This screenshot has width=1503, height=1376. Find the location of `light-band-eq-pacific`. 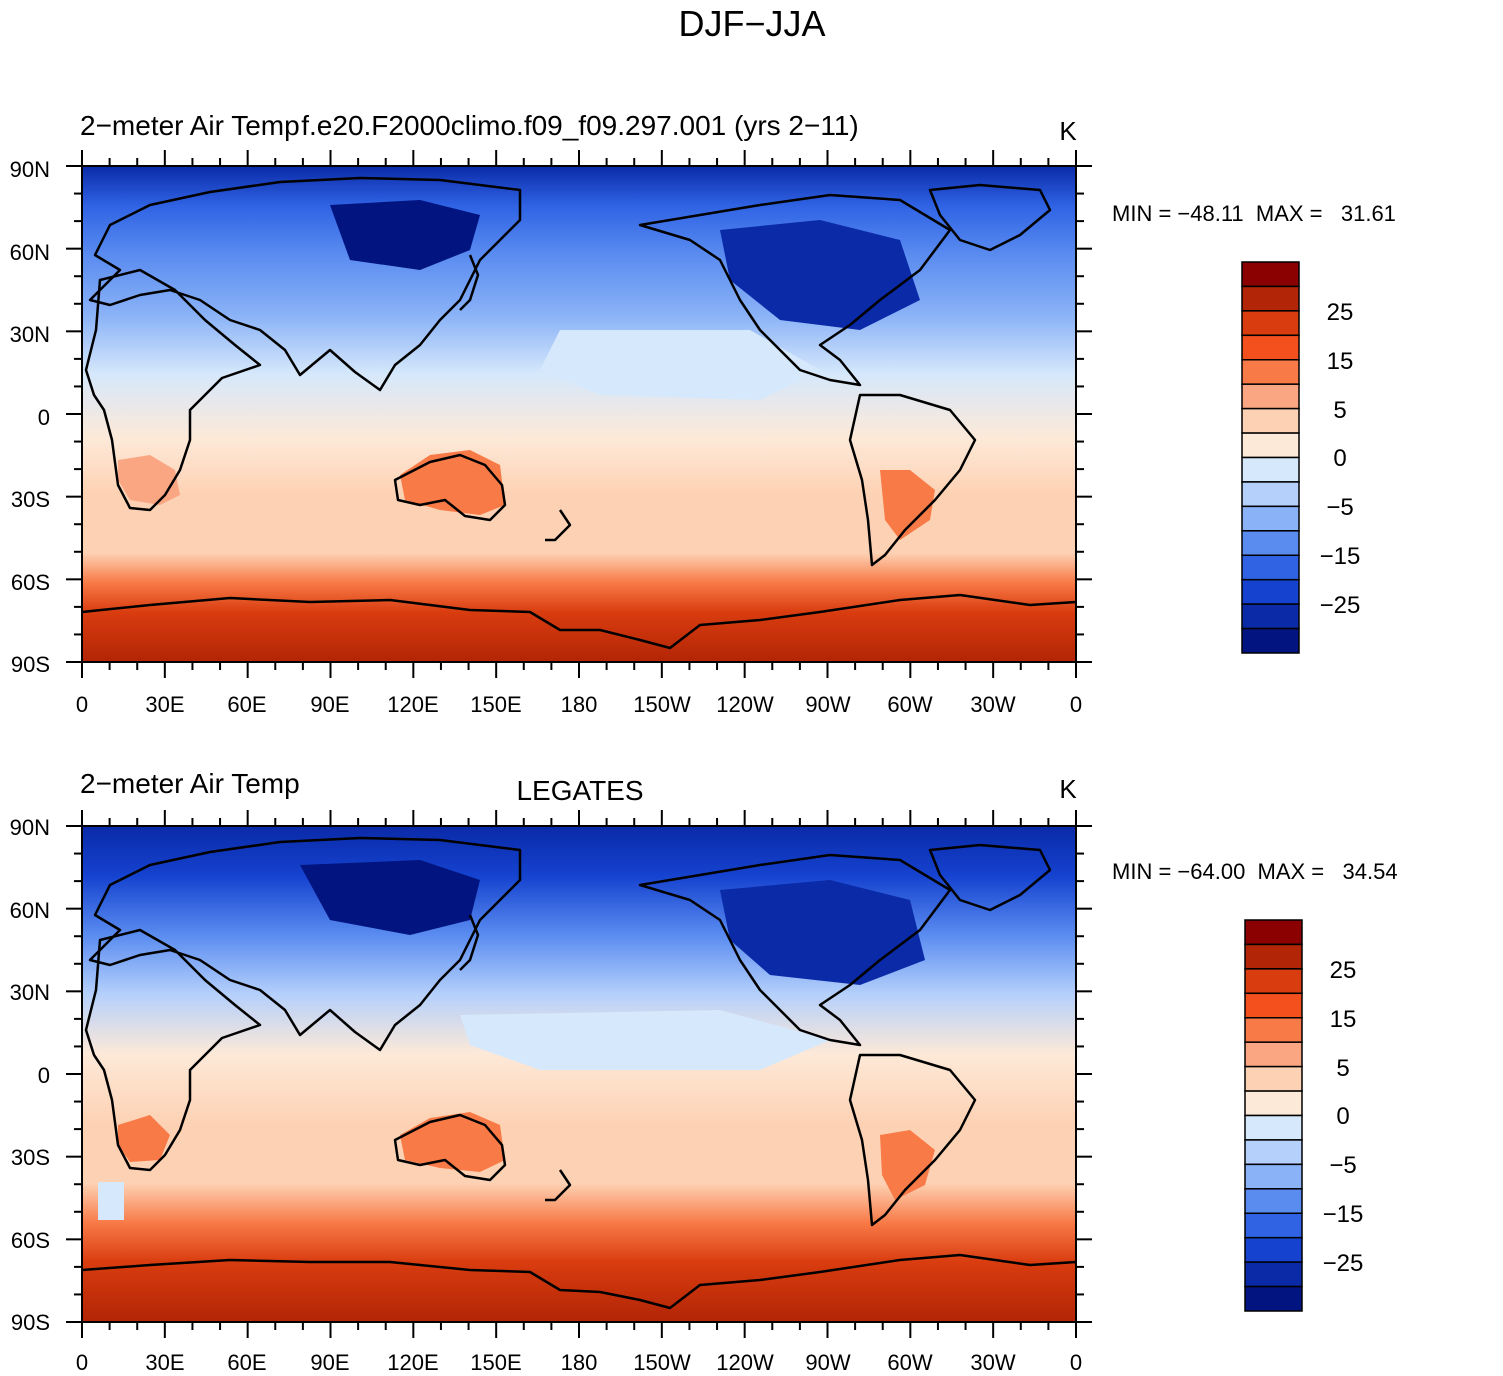

light-band-eq-pacific is located at coordinates (680, 365).